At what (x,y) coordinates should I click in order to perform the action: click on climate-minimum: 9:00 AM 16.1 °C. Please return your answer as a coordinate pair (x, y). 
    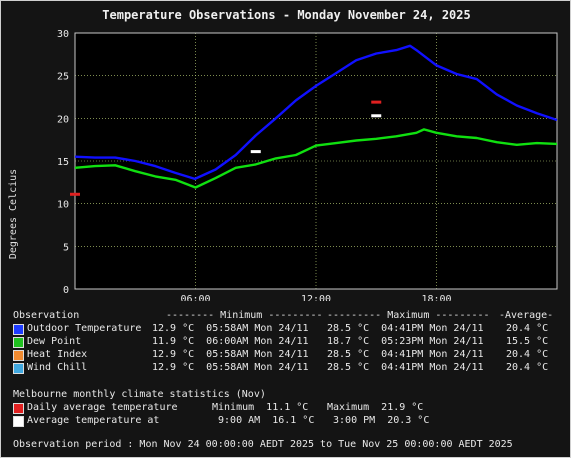
    Looking at the image, I should click on (263, 420).